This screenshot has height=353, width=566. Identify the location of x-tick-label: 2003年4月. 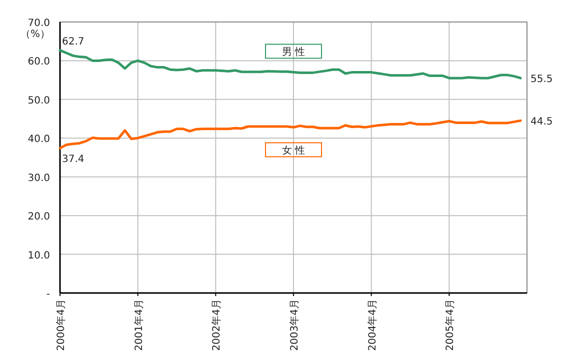
(294, 325).